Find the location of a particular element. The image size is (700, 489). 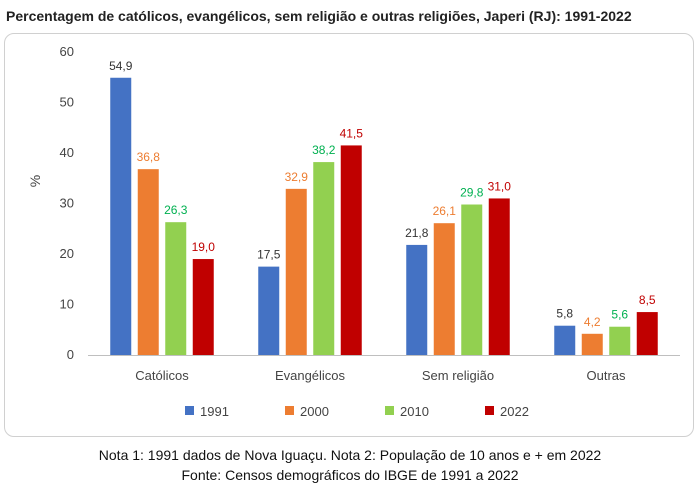

legend-label-2022: 2022 is located at coordinates (514, 411).